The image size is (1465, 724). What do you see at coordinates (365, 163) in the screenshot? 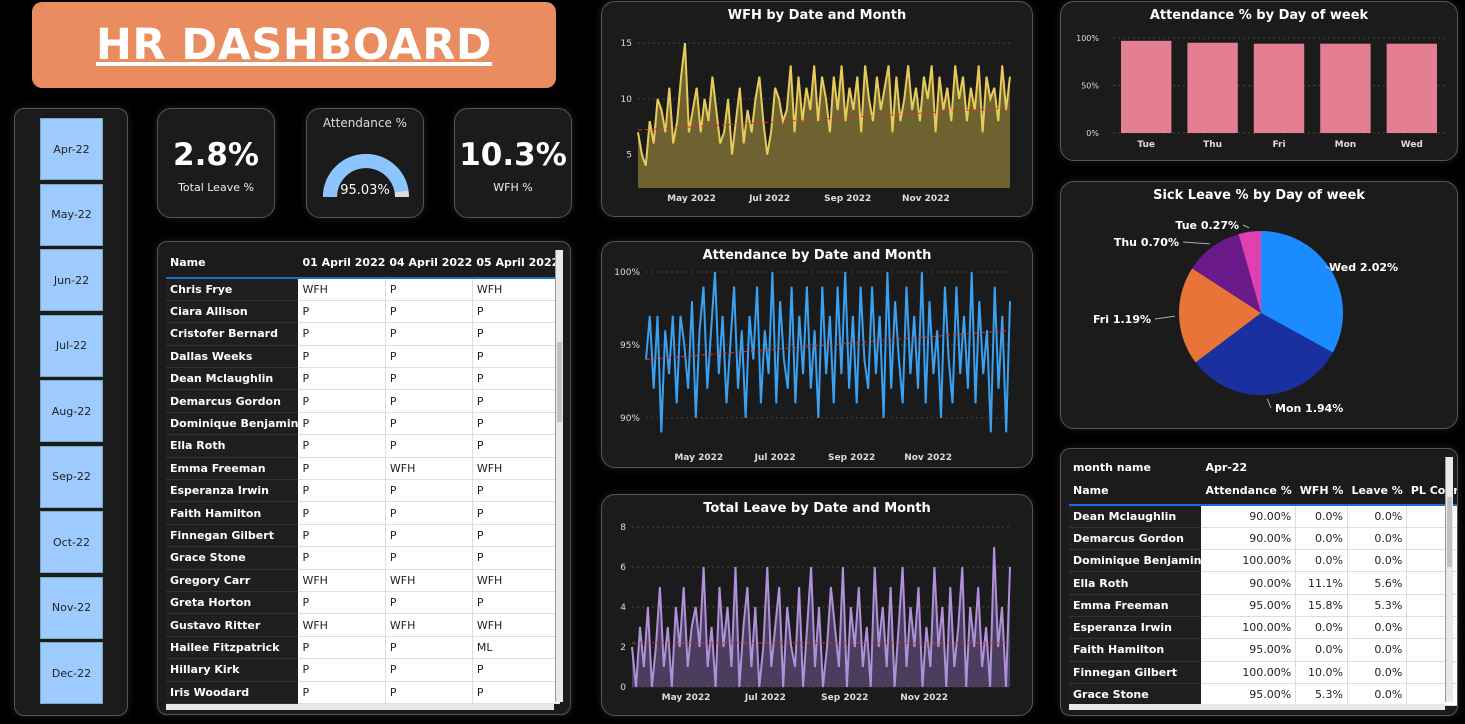
I see `attendance-gauge-card: Attendance % 95.03%` at bounding box center [365, 163].